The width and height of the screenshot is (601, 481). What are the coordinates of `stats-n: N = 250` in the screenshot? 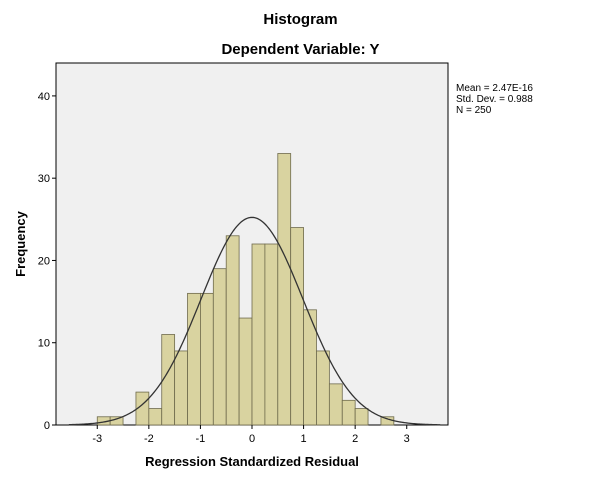 It's located at (474, 110).